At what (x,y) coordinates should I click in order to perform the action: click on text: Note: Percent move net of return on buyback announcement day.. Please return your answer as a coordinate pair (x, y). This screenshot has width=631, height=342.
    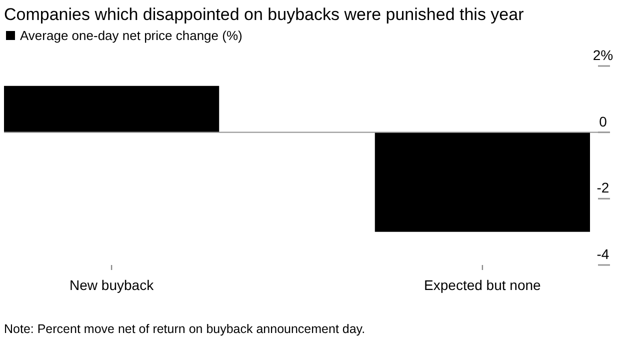
    Looking at the image, I should click on (185, 329).